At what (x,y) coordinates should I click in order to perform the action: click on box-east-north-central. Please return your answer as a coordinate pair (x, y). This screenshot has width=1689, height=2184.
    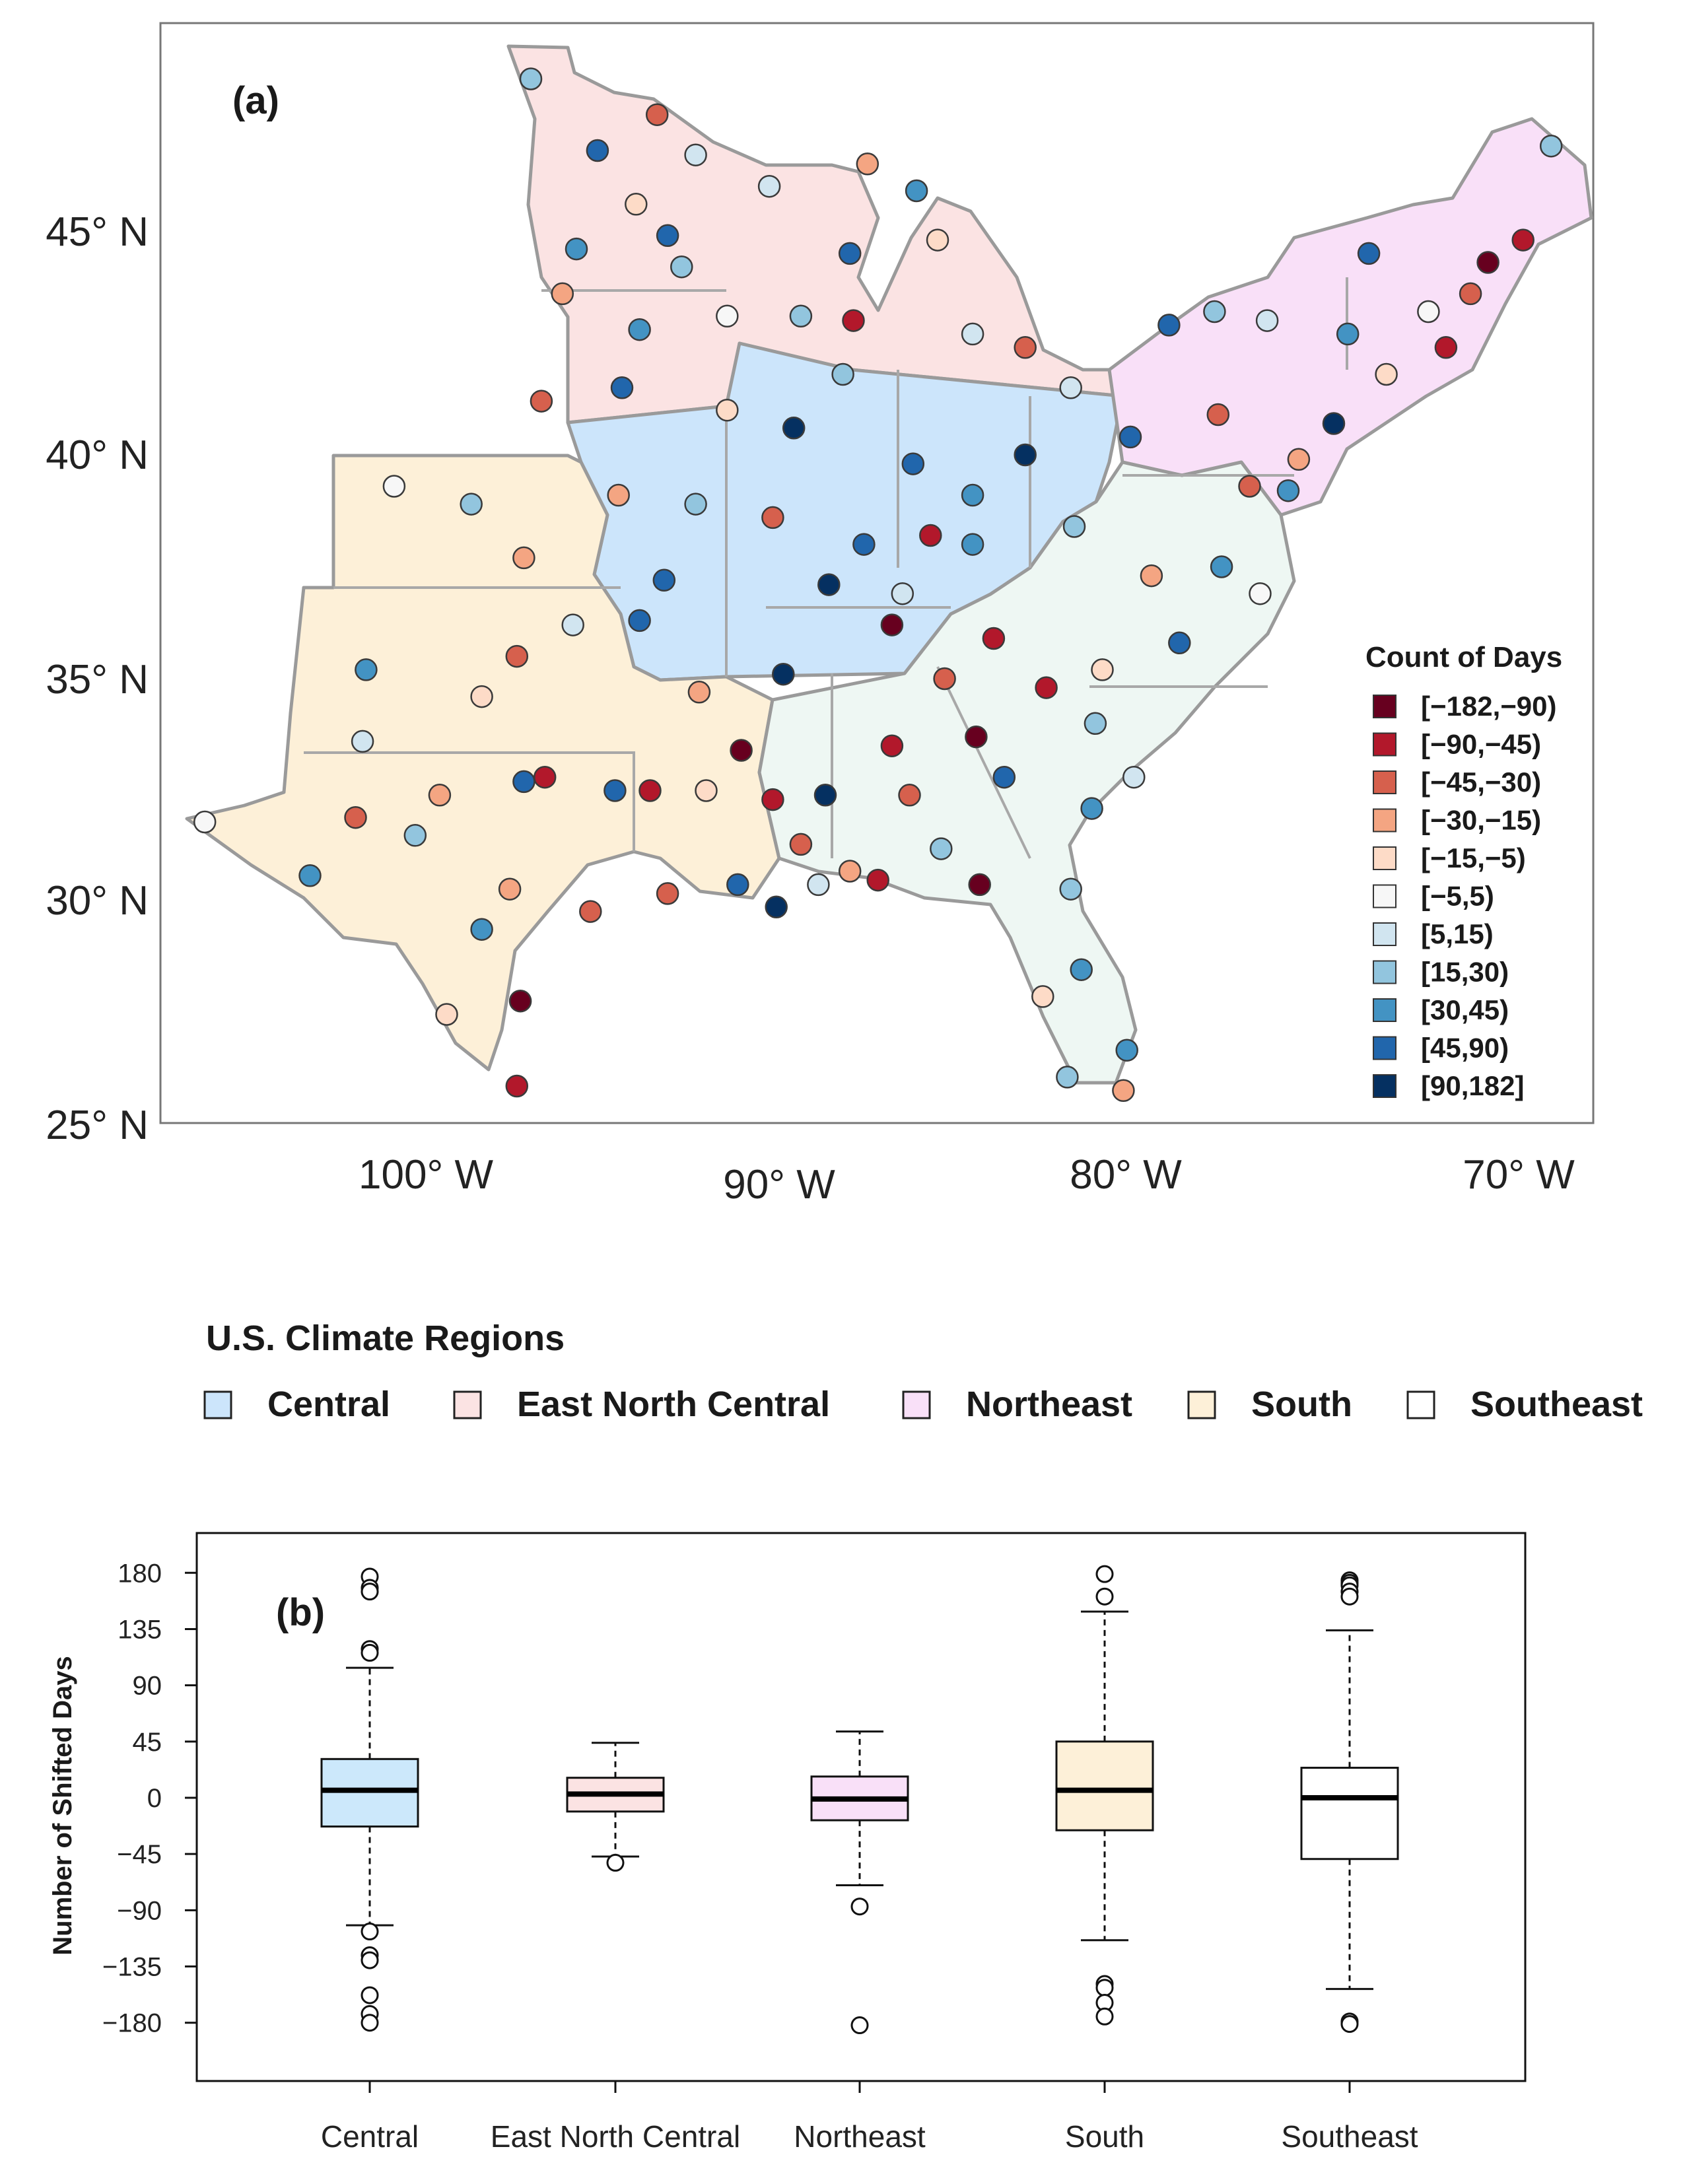
    Looking at the image, I should click on (616, 1807).